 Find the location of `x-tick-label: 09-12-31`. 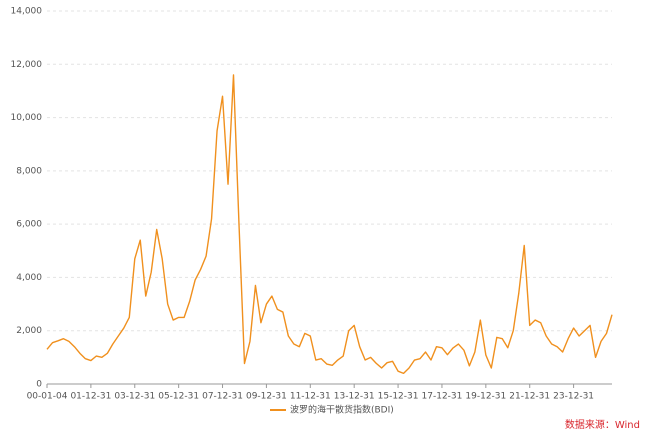

x-tick-label: 09-12-31 is located at coordinates (266, 397).